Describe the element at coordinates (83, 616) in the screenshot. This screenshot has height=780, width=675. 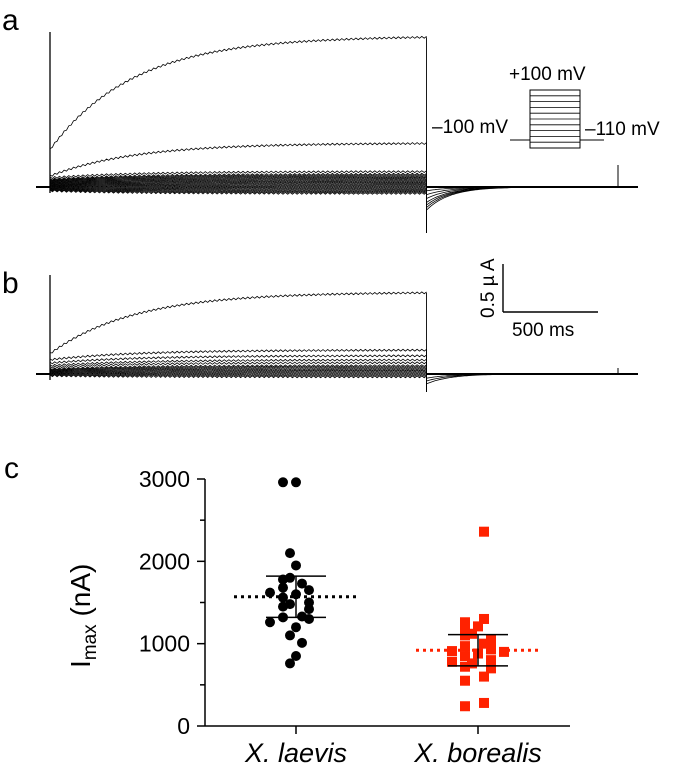
I see `y-axis-title: Imax (nA)` at that location.